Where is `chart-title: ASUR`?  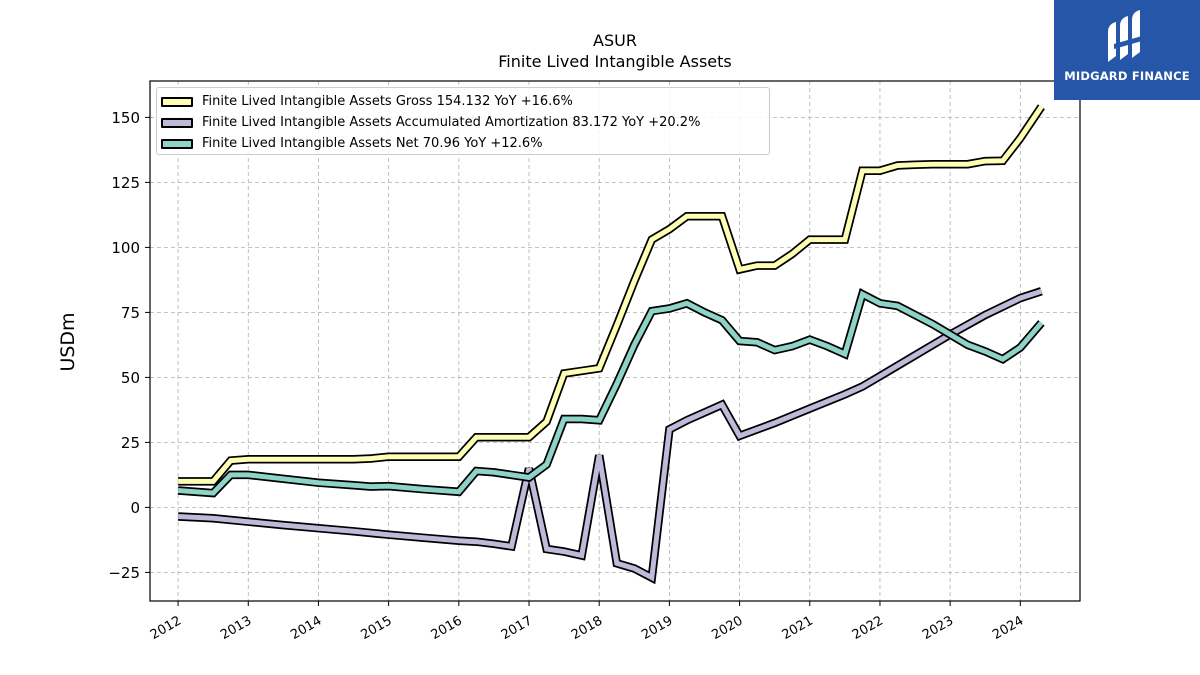 chart-title: ASUR is located at coordinates (615, 40).